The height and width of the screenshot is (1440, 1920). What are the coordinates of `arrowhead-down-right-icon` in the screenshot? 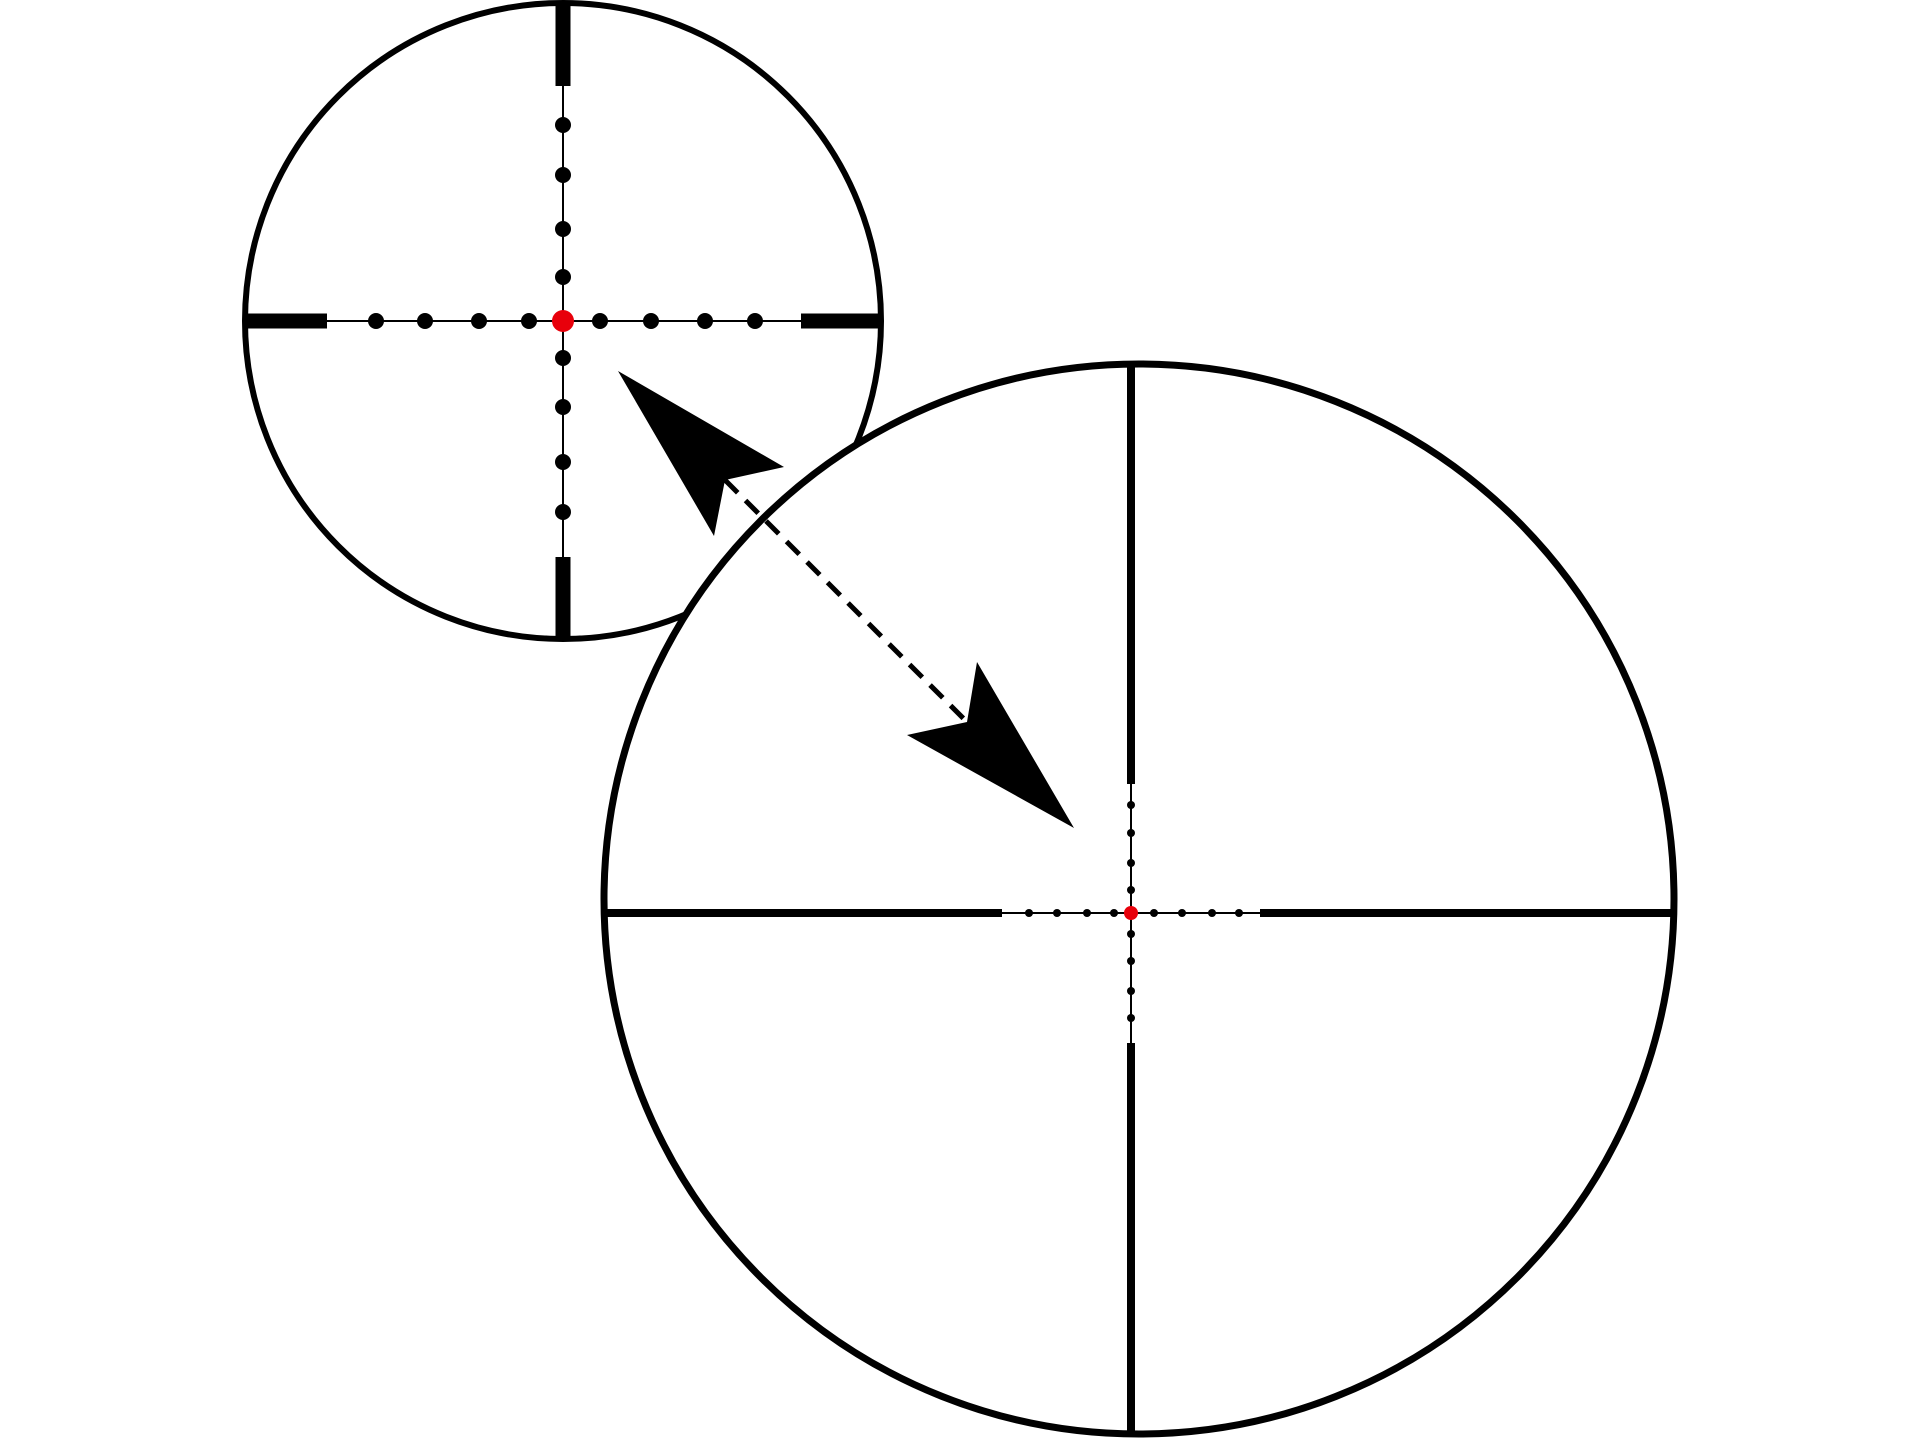 It's located at (990, 745).